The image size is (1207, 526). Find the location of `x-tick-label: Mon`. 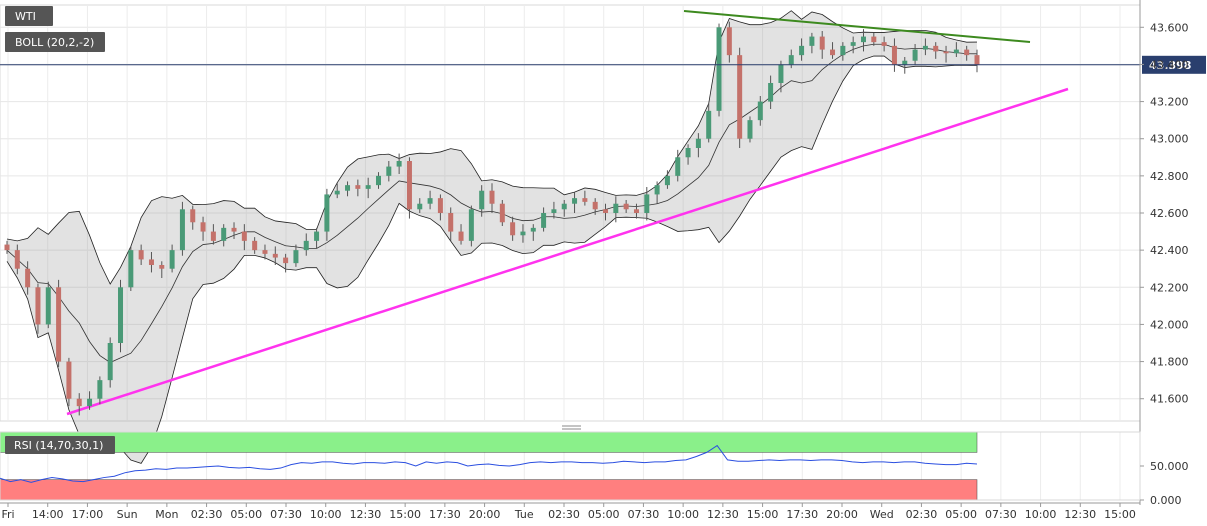

x-tick-label: Mon is located at coordinates (166, 514).